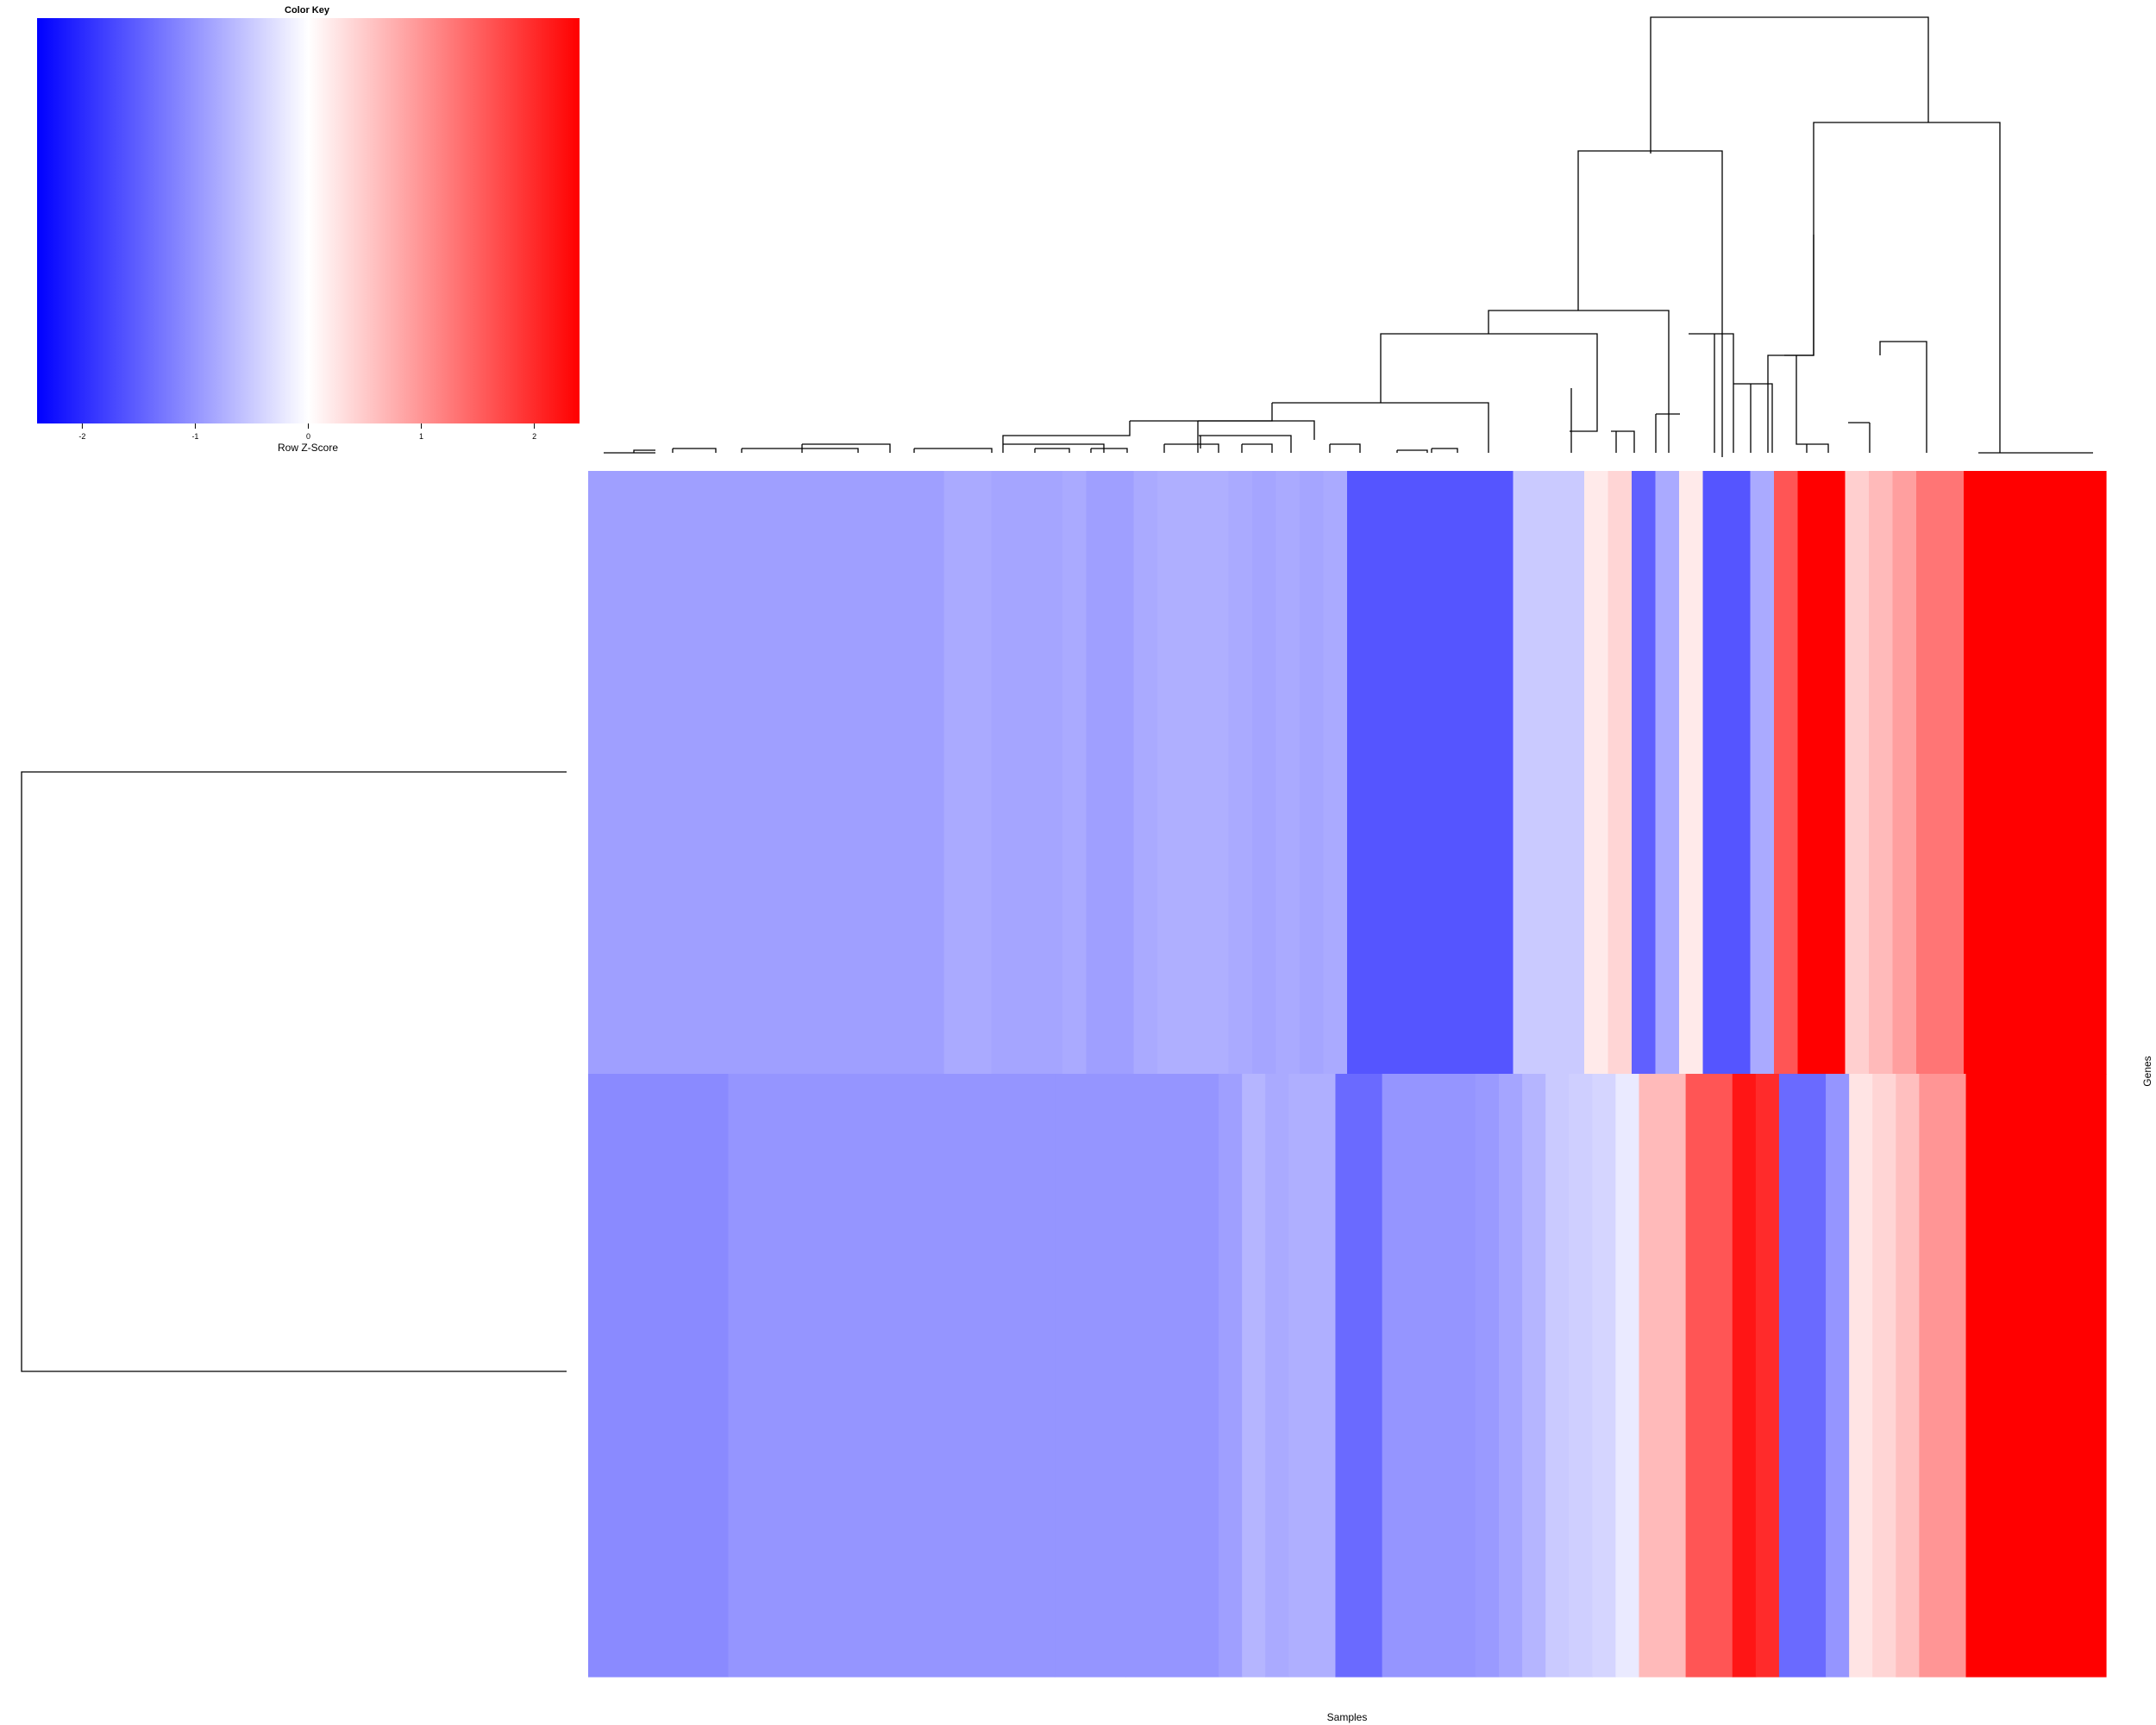 The height and width of the screenshot is (1725, 2156). I want to click on color-key-tick-label: 0, so click(308, 436).